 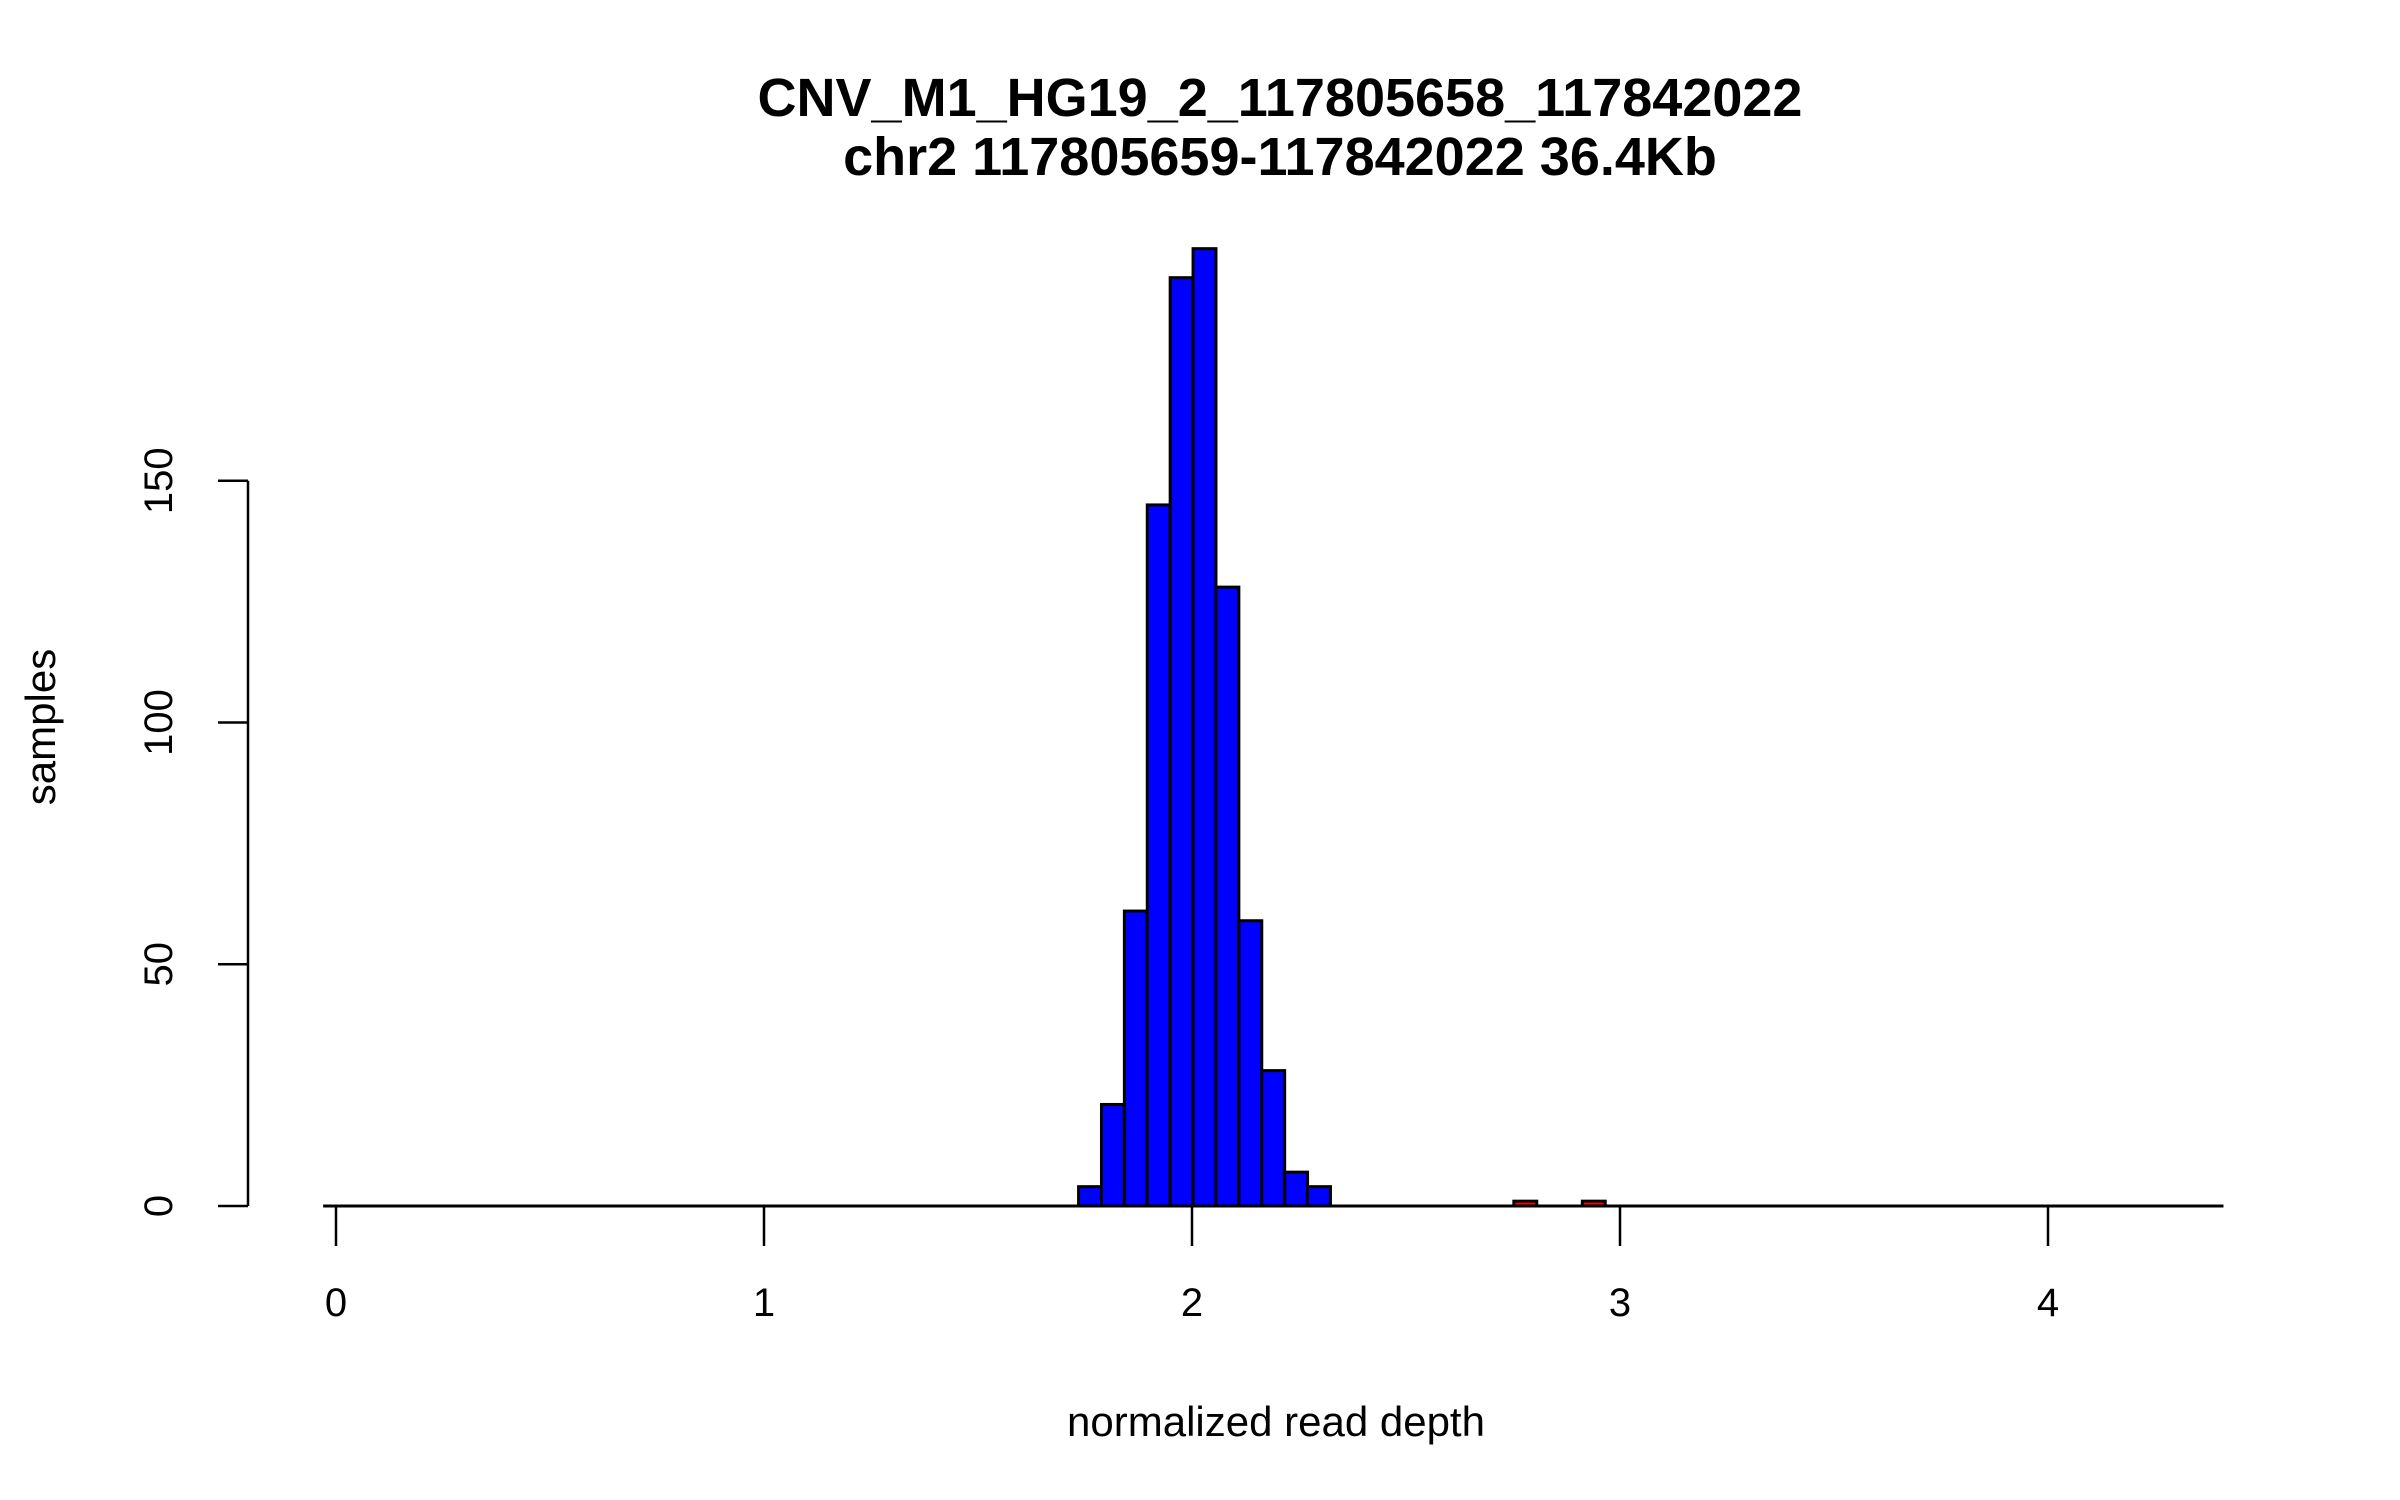 I want to click on x-tick-label: 2, so click(x=1192, y=1303).